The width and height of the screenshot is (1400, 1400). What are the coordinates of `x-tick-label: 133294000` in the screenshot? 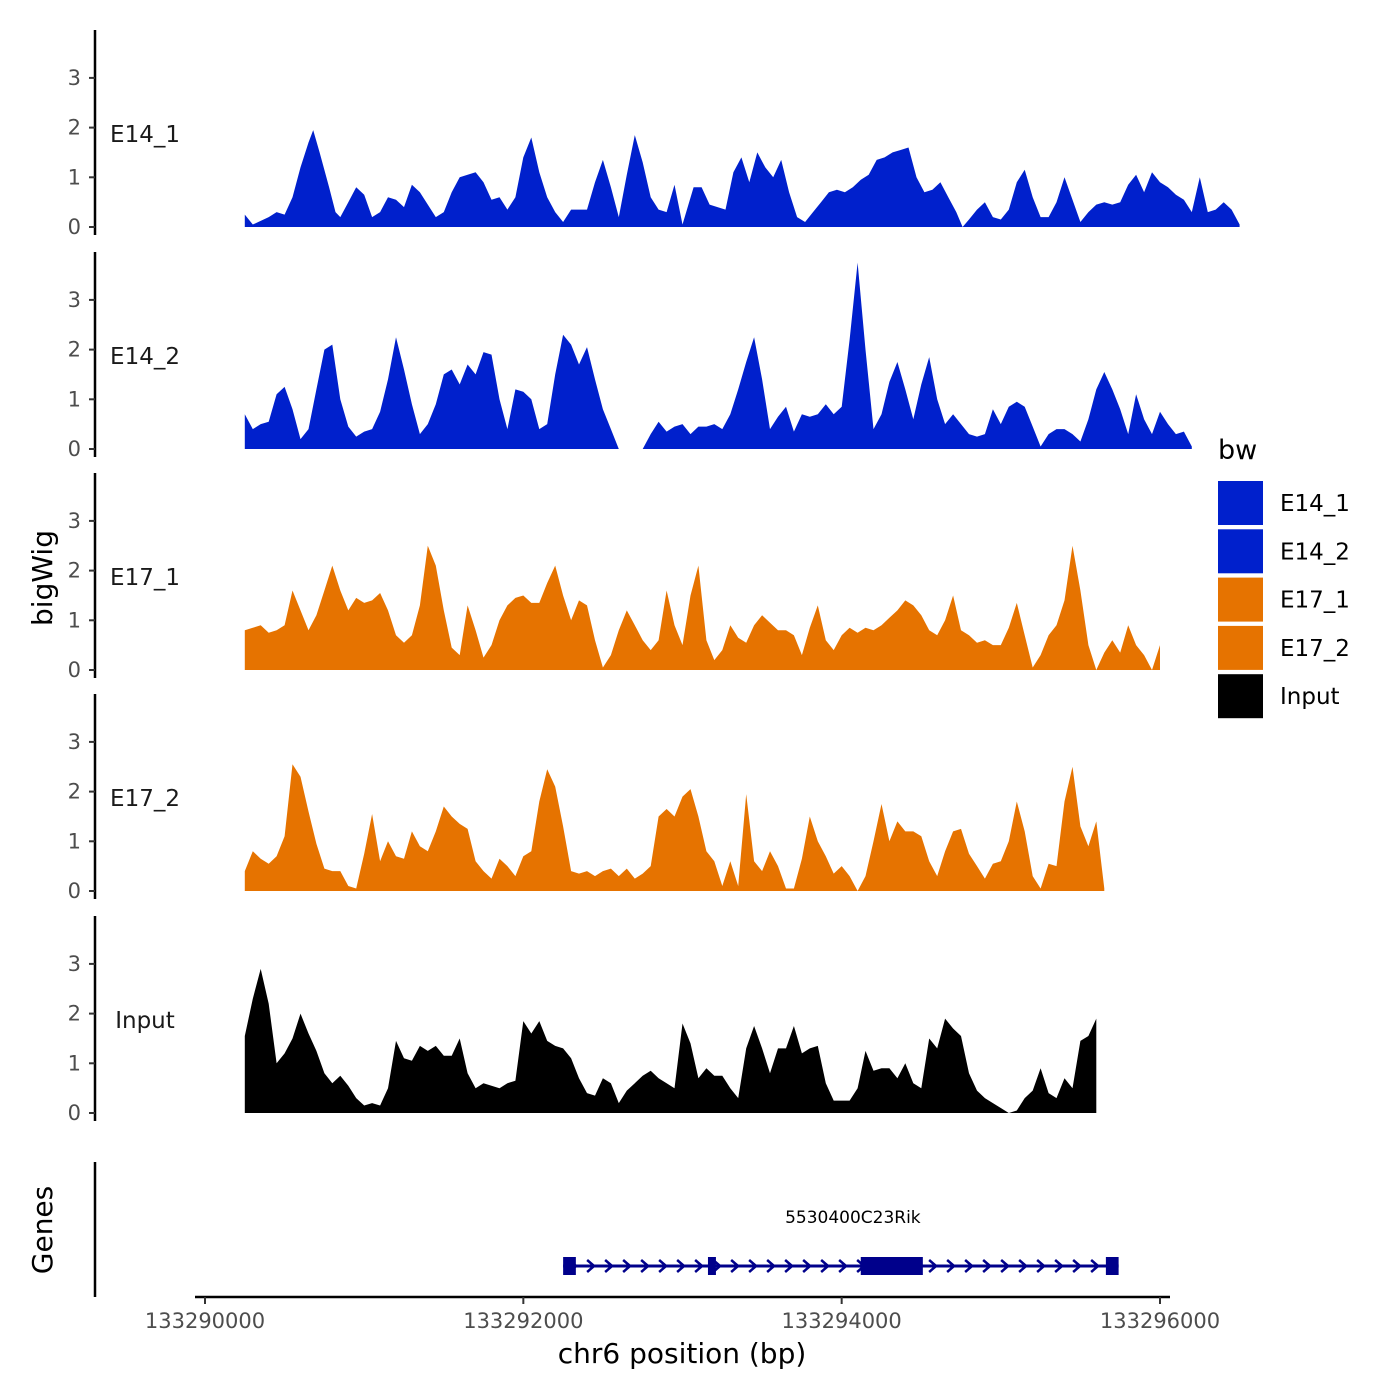 It's located at (842, 1321).